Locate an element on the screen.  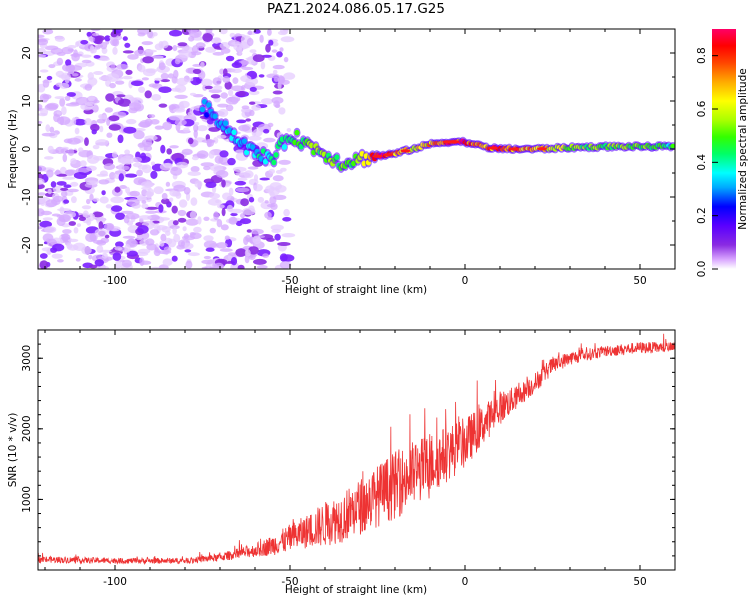
spectrogram-y-axis-label: Frequency (Hz) is located at coordinates (13, 148).